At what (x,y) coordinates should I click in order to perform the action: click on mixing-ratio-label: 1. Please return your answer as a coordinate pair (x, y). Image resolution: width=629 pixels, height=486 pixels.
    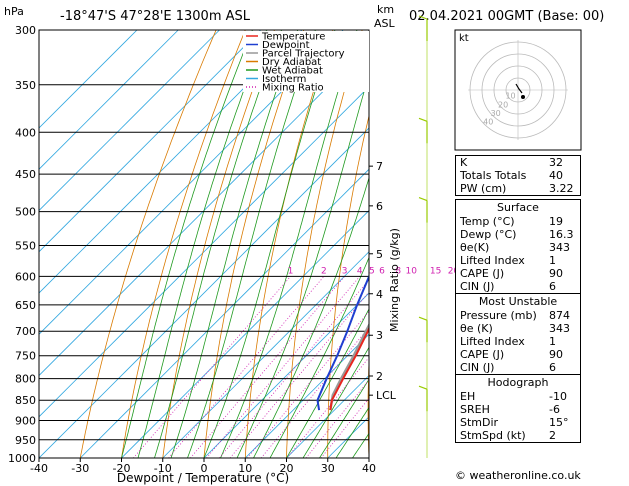
    Looking at the image, I should click on (291, 271).